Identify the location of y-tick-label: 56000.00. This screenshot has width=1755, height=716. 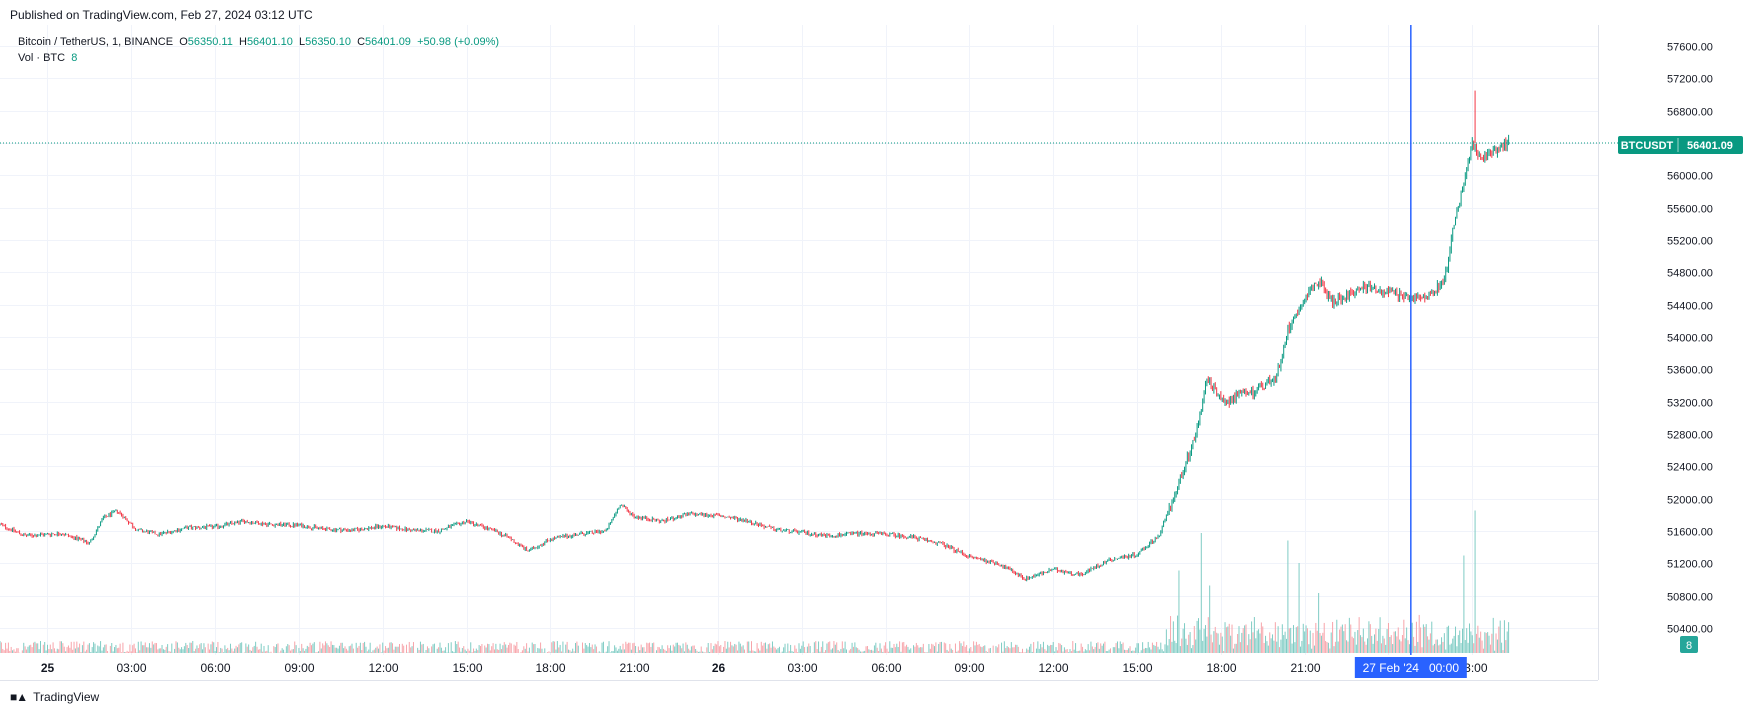
(1690, 177).